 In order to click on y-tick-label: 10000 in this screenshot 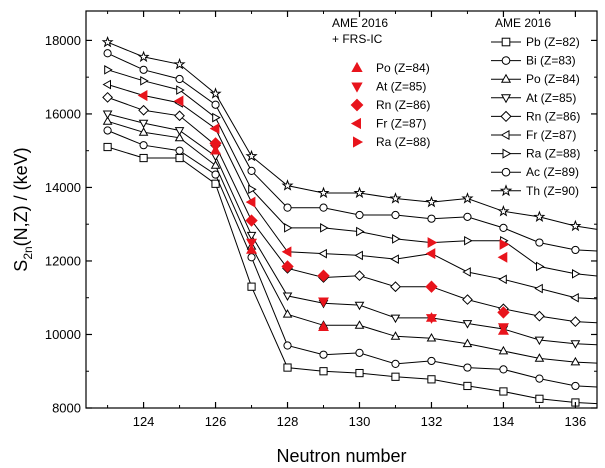, I will do `click(63, 334)`.